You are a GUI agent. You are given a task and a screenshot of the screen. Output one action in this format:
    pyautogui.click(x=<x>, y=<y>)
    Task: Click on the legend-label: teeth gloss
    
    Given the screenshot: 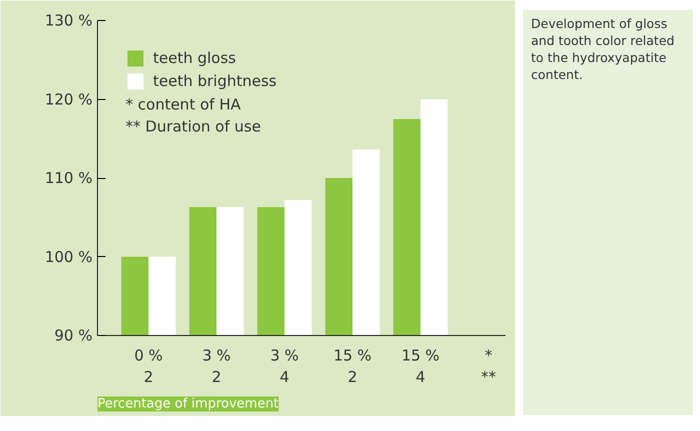 What is the action you would take?
    pyautogui.click(x=194, y=58)
    